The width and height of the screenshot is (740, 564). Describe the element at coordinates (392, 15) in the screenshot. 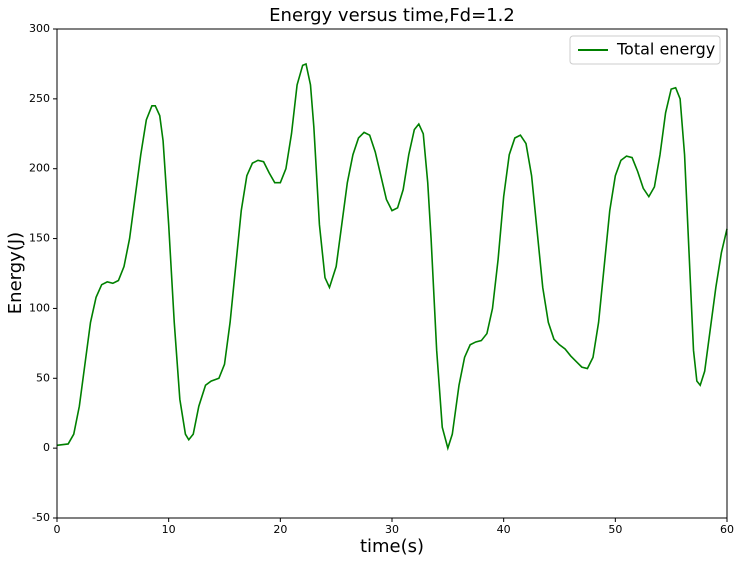

I see `chart-title: Energy versus time,Fd=1.2` at that location.